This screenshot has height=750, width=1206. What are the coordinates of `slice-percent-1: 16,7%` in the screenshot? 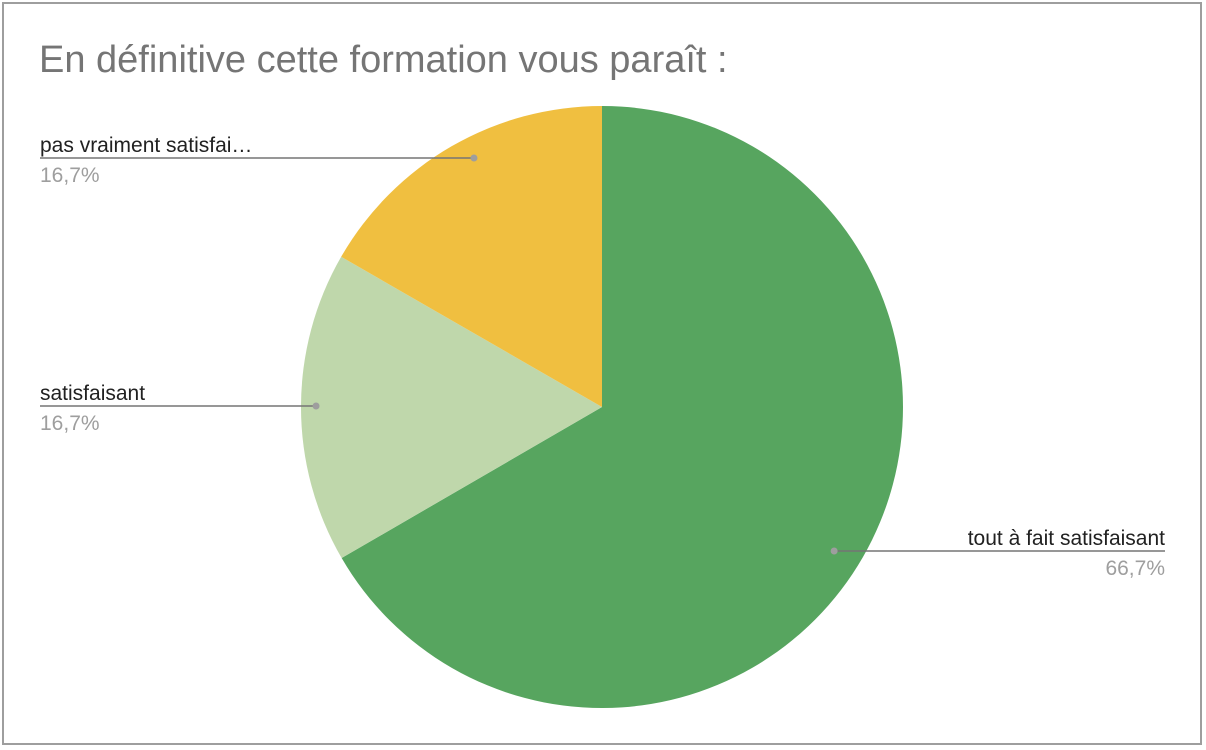 It's located at (70, 423).